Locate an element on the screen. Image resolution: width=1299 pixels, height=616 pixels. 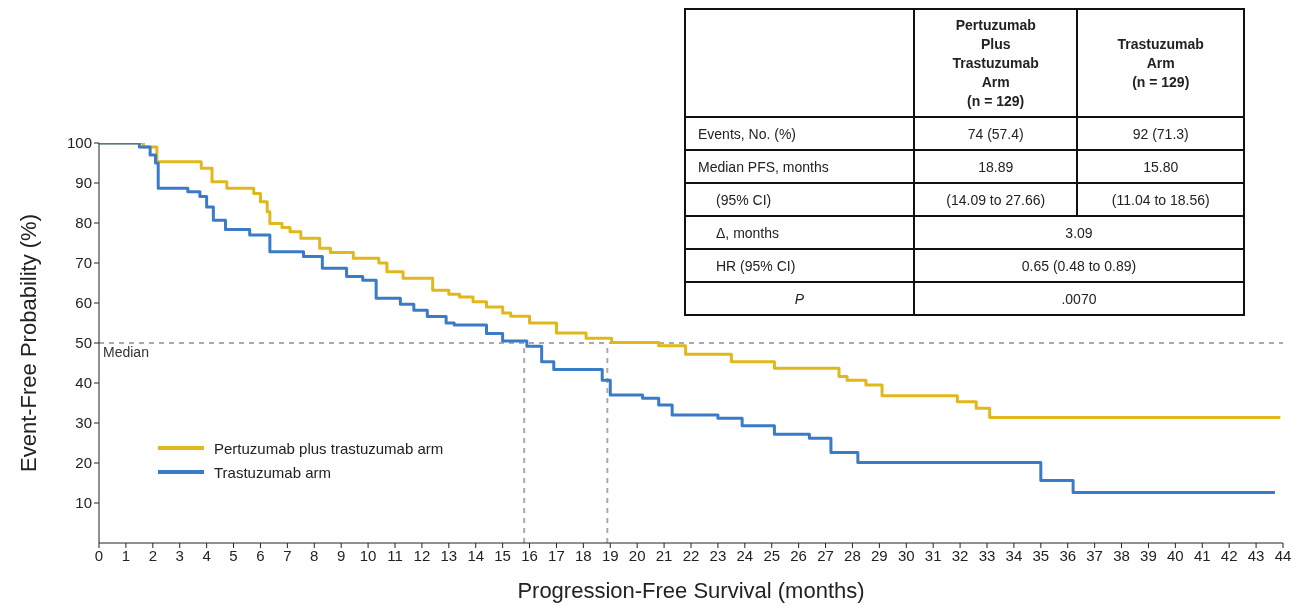
y-tick-label: 70 is located at coordinates (83, 263).